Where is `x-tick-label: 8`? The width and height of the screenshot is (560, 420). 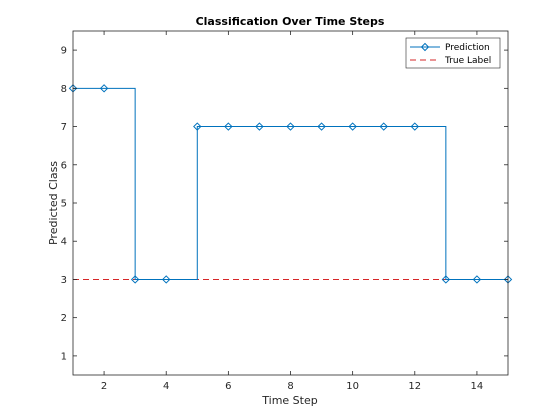 x-tick-label: 8 is located at coordinates (290, 386).